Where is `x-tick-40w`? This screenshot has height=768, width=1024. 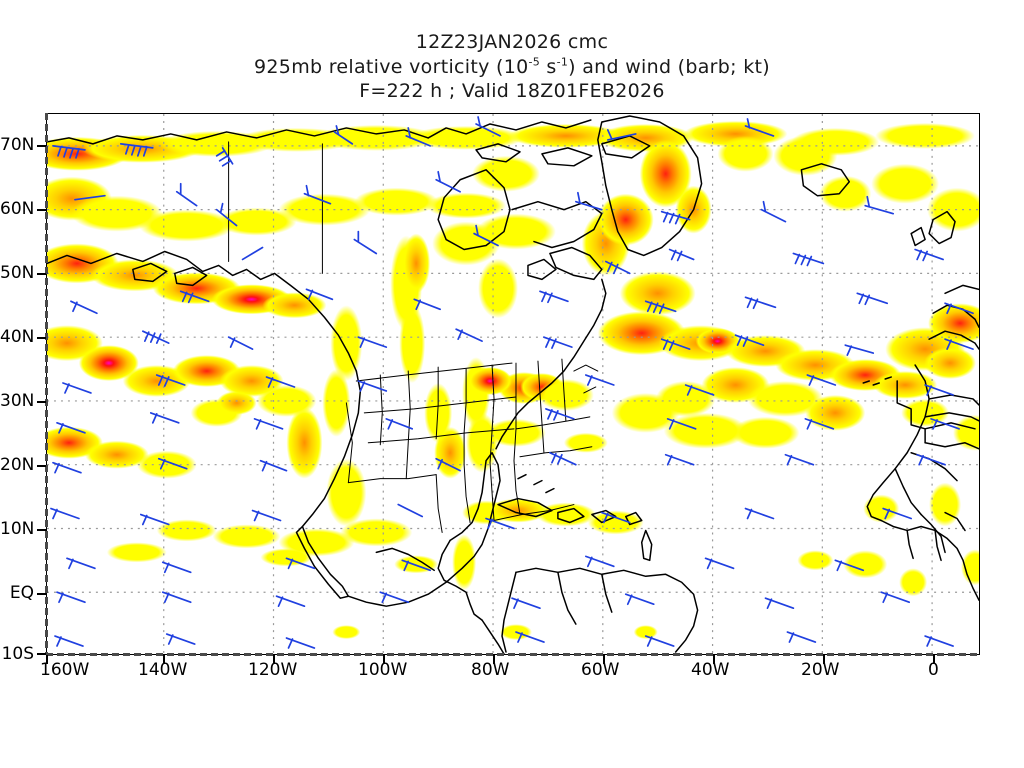
x-tick-40w is located at coordinates (714, 659).